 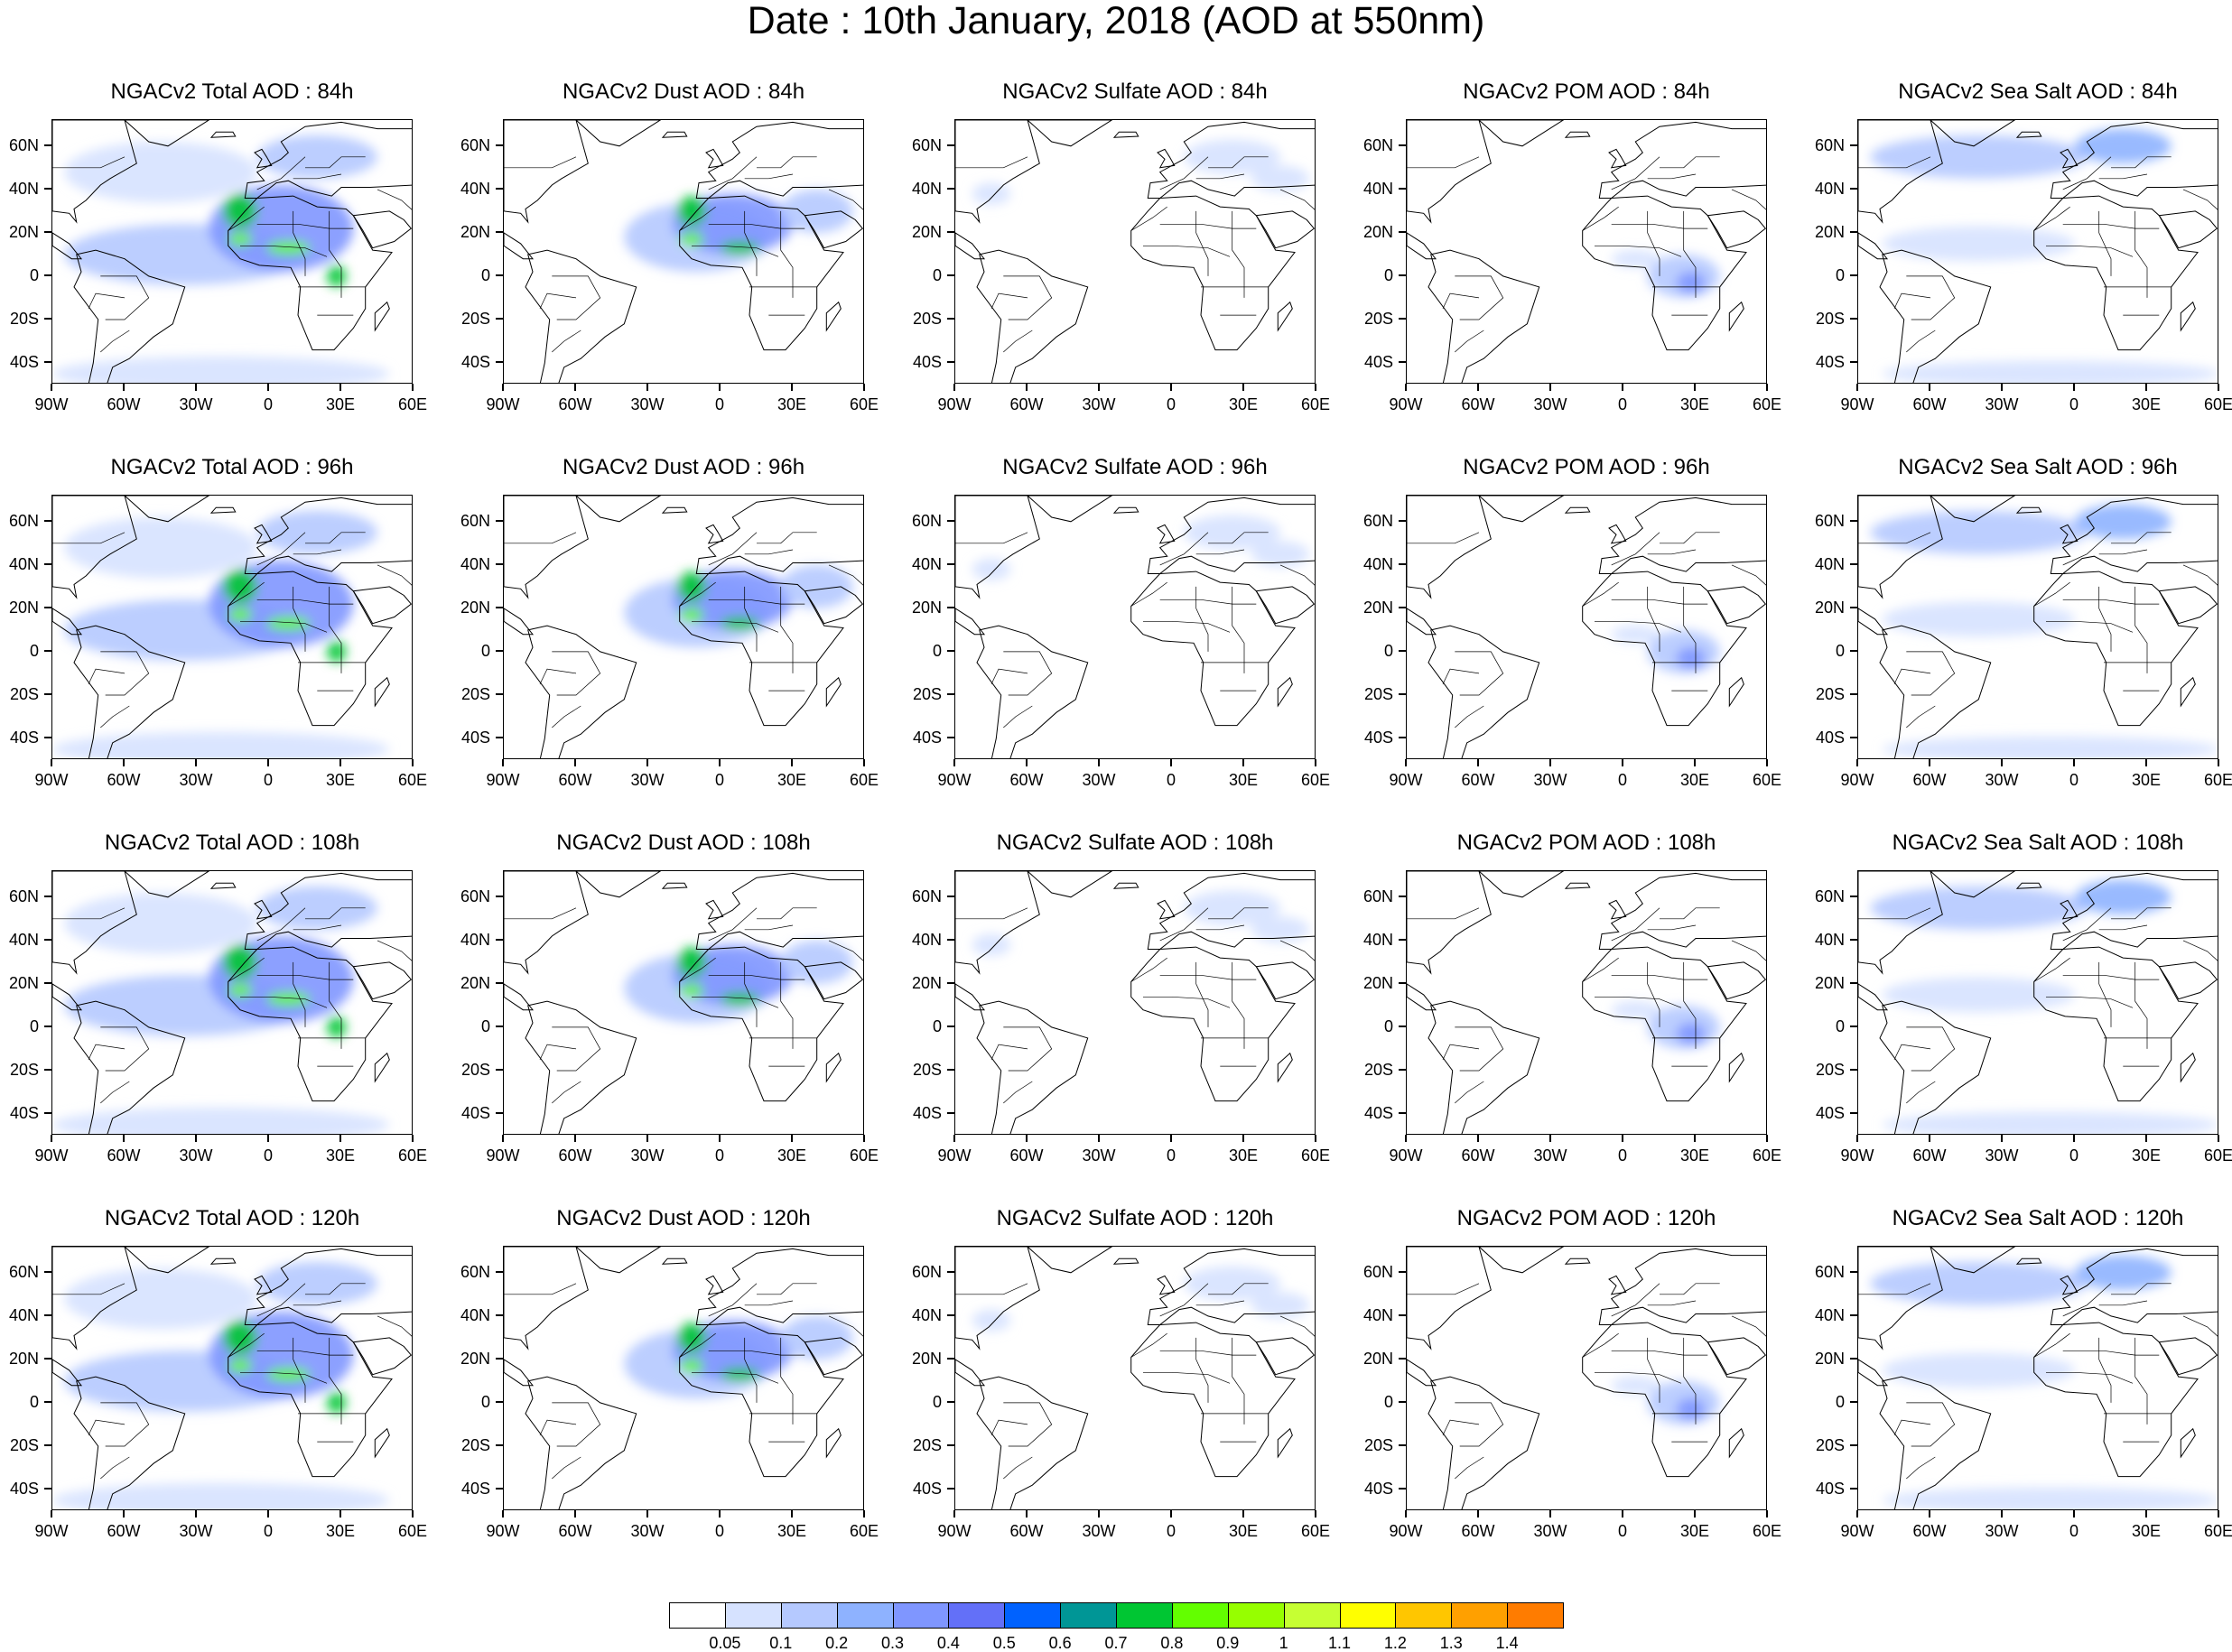 What do you see at coordinates (1691, 658) in the screenshot?
I see `aod-area-central-africa-core` at bounding box center [1691, 658].